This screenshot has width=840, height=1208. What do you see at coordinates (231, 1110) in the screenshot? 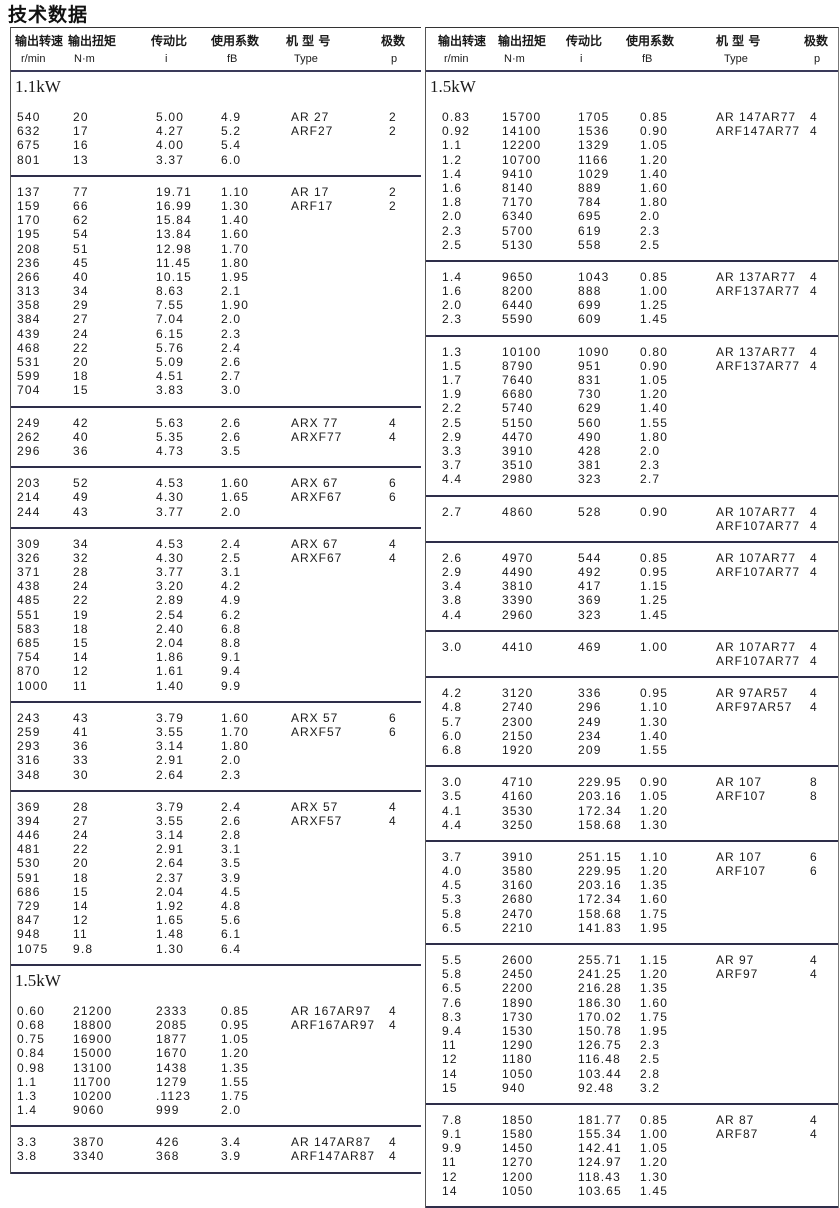
I see `cell-service-factor: 2.0` at bounding box center [231, 1110].